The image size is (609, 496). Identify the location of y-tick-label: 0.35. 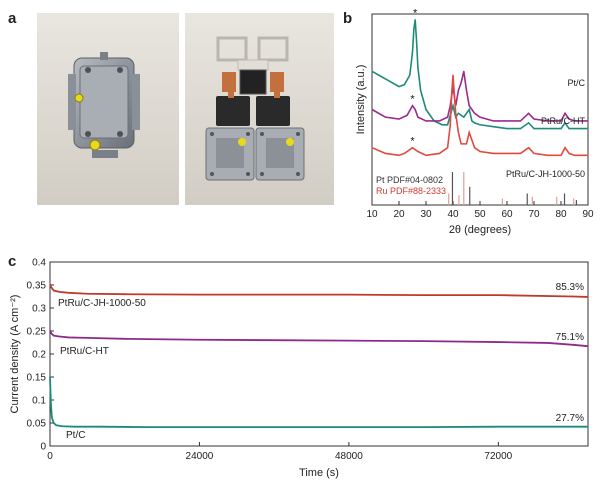
(37, 286).